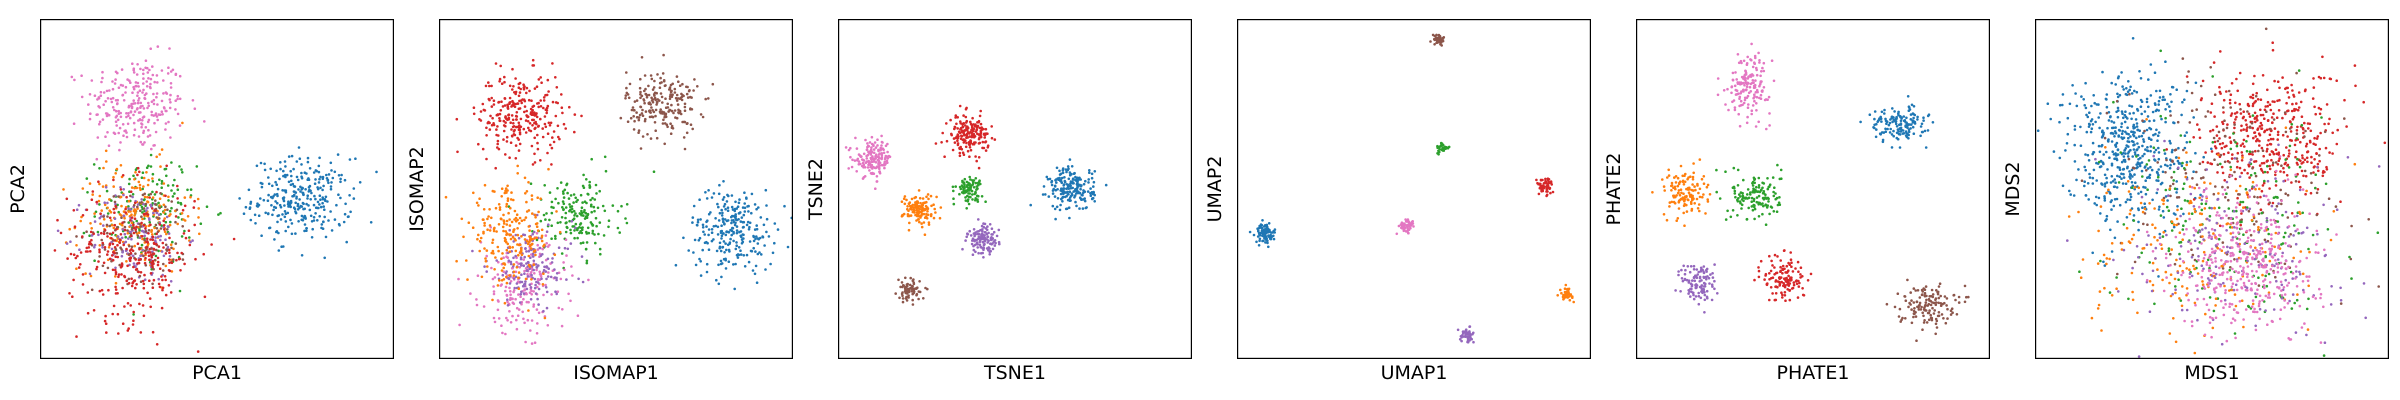 This screenshot has width=2400, height=400. Describe the element at coordinates (1397, 201) in the screenshot. I see `umap-panel: UMAP1 UMAP2` at that location.